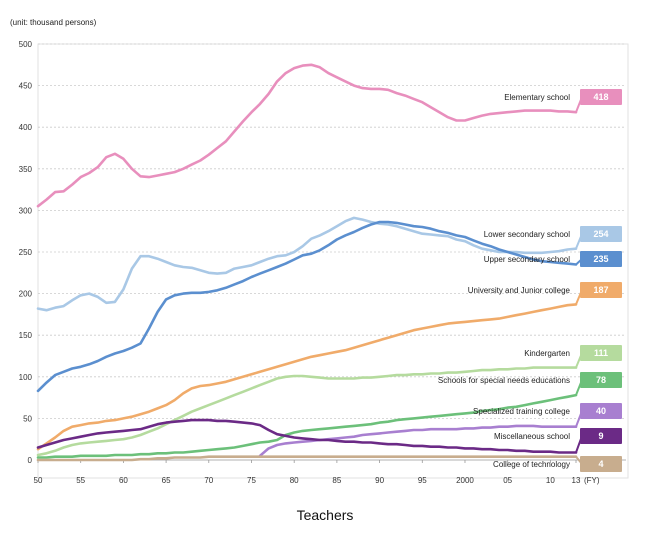  Describe the element at coordinates (26, 335) in the screenshot. I see `y-tick-label: 150` at that location.